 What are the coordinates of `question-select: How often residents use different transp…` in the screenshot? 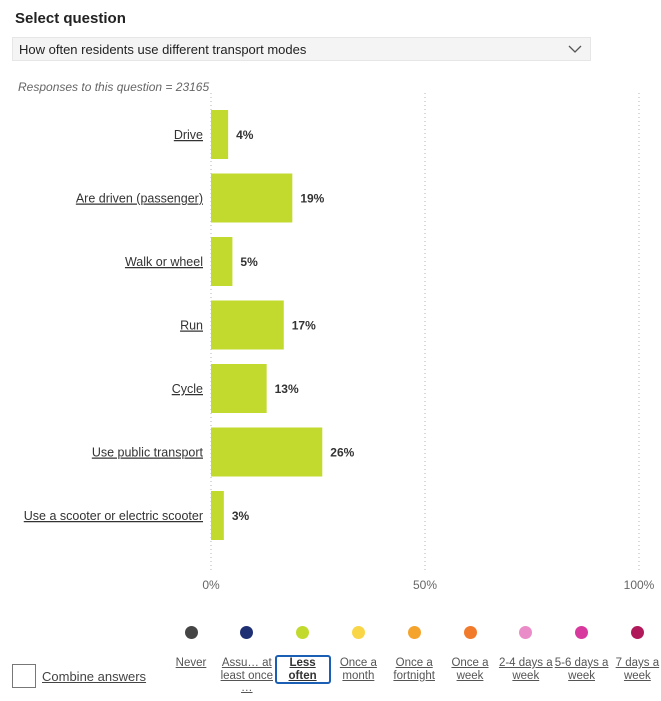 It's located at (301, 49).